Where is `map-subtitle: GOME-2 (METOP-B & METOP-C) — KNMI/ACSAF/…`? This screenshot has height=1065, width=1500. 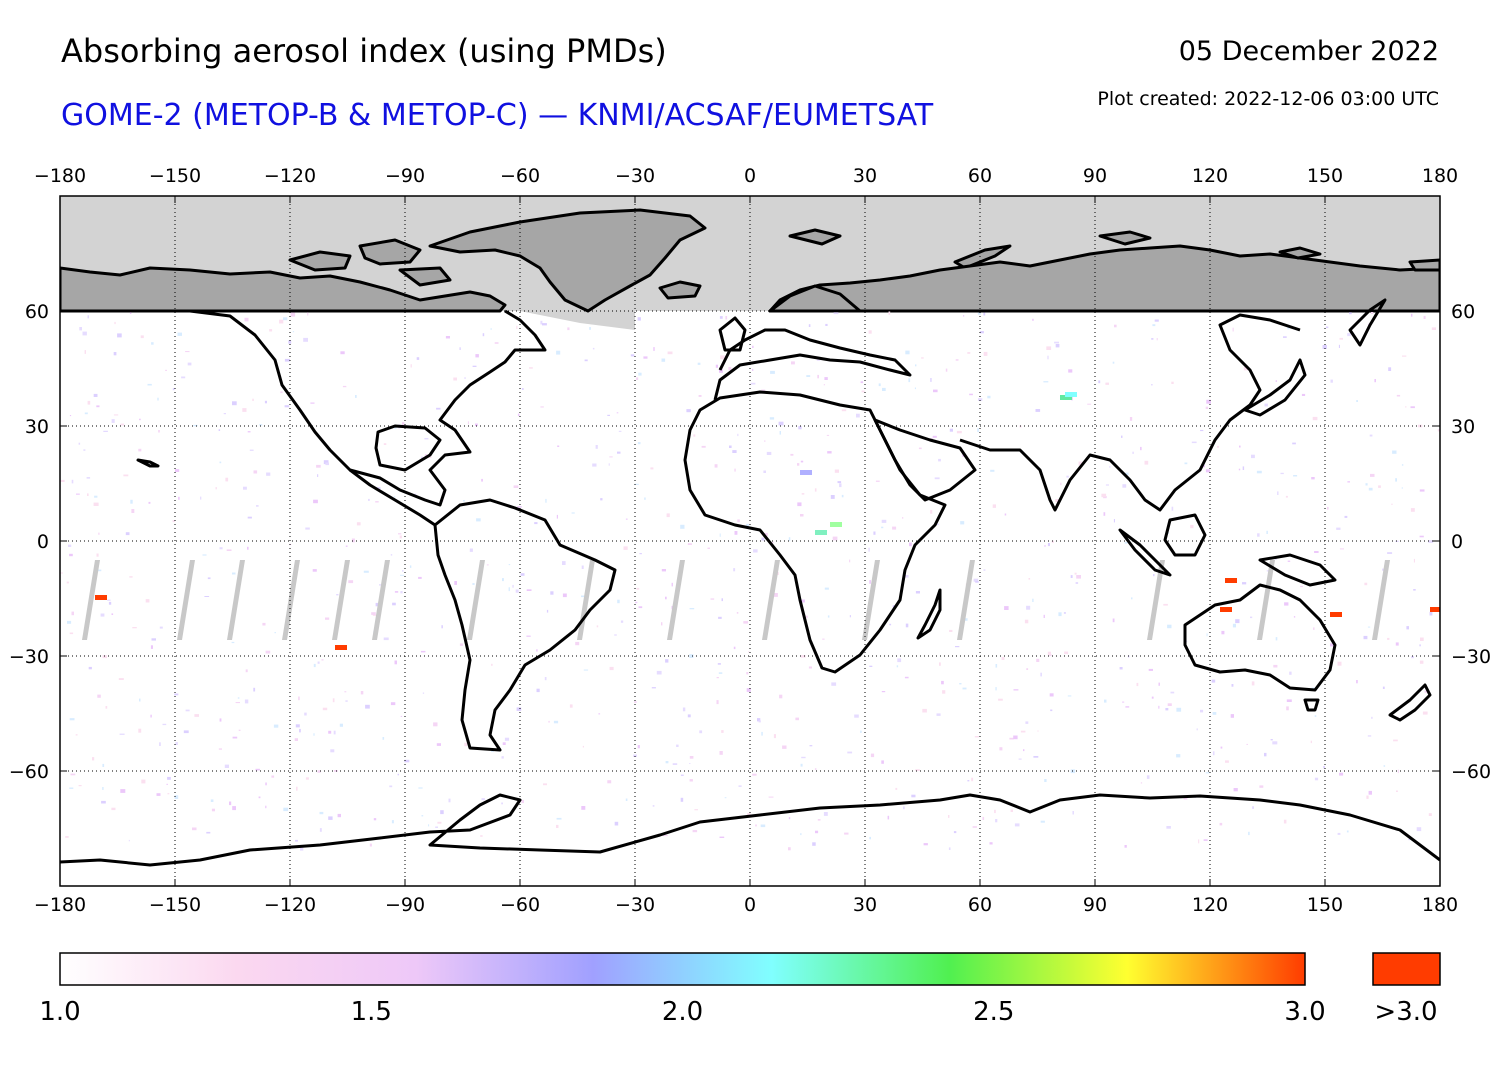
map-subtitle: GOME-2 (METOP-B & METOP-C) — KNMI/ACSAF/… is located at coordinates (497, 115).